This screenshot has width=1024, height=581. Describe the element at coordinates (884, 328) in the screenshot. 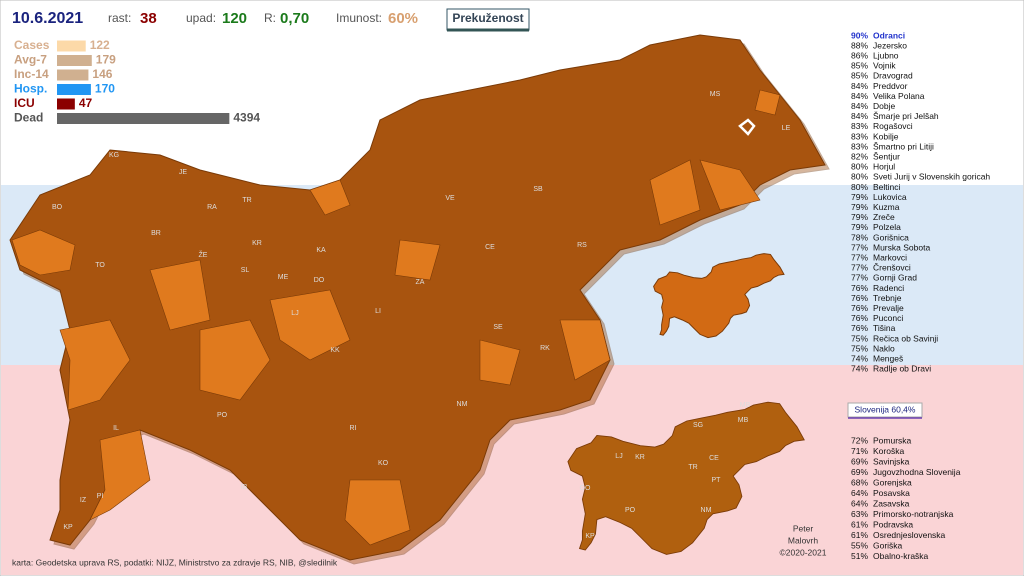

I see `municipality: Tišina` at that location.